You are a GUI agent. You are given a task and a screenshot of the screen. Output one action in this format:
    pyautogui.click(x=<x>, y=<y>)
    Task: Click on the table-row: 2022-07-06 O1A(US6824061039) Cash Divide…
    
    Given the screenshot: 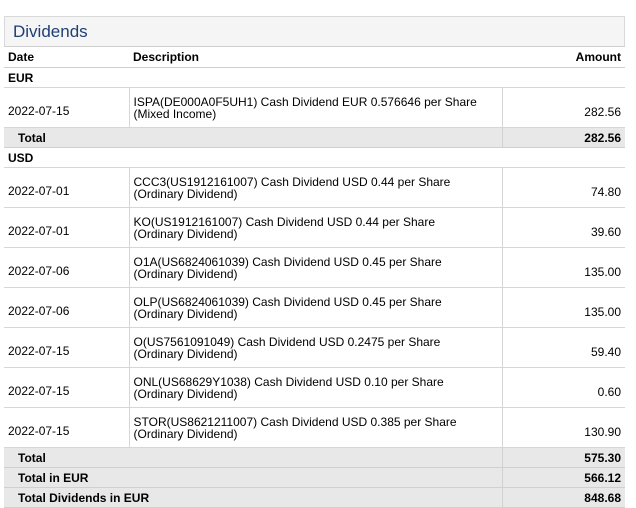 What is the action you would take?
    pyautogui.click(x=314, y=267)
    